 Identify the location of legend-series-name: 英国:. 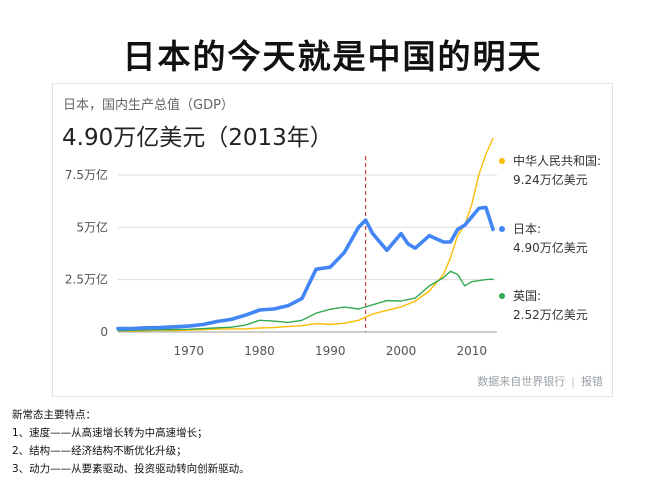
(527, 296).